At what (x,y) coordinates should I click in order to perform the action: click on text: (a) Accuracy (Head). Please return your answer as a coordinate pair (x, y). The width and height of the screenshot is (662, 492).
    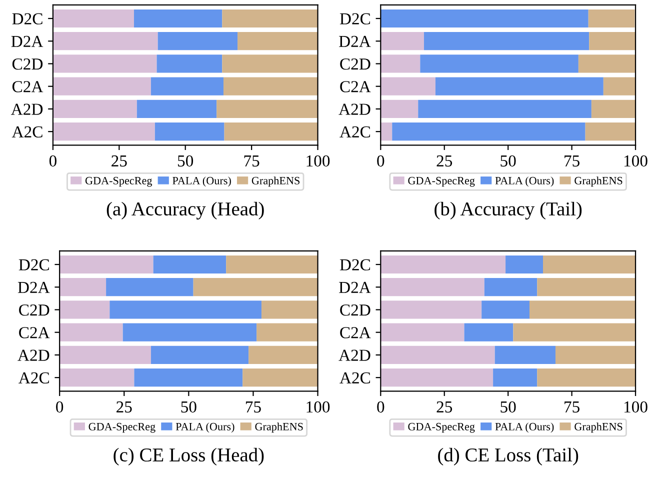
    Looking at the image, I should click on (185, 211).